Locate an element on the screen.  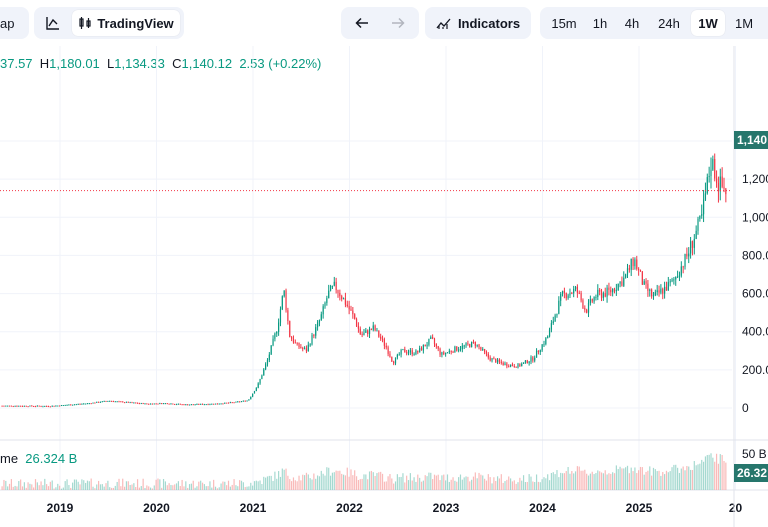
indicators-button: Indicators is located at coordinates (478, 23).